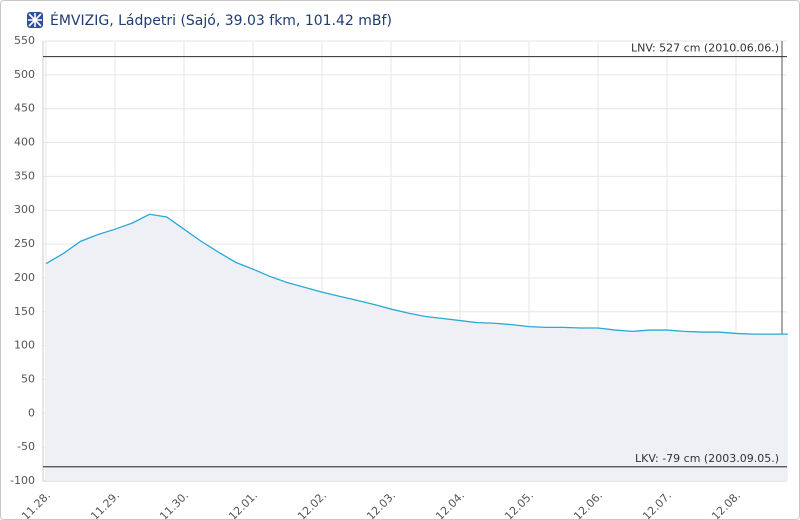 The image size is (800, 520). What do you see at coordinates (707, 458) in the screenshot?
I see `reference-label: LKV: -79 cm (2003.09.05.)` at bounding box center [707, 458].